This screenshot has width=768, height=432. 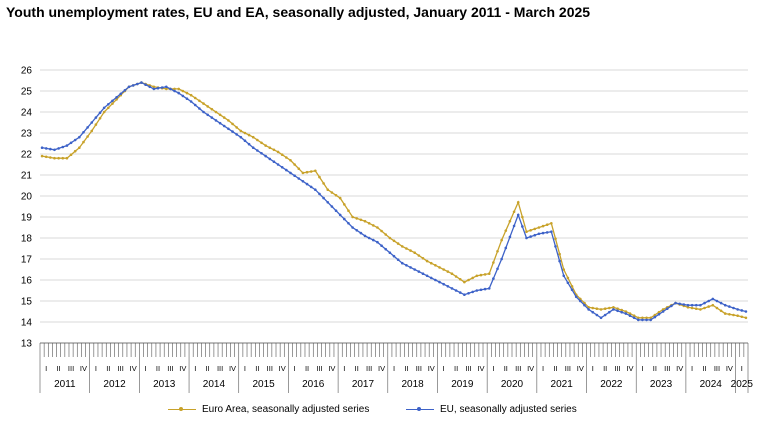 What do you see at coordinates (27, 71) in the screenshot?
I see `y-tick-label: 26` at bounding box center [27, 71].